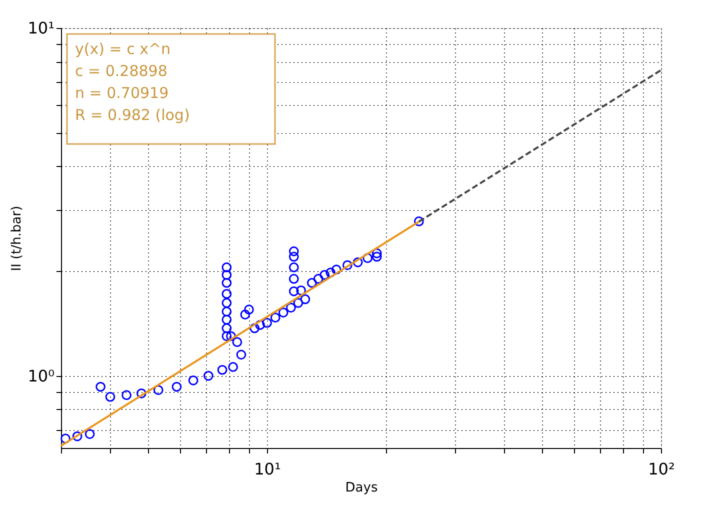  What do you see at coordinates (132, 115) in the screenshot?
I see `annotation: R = 0.982 (log)` at bounding box center [132, 115].